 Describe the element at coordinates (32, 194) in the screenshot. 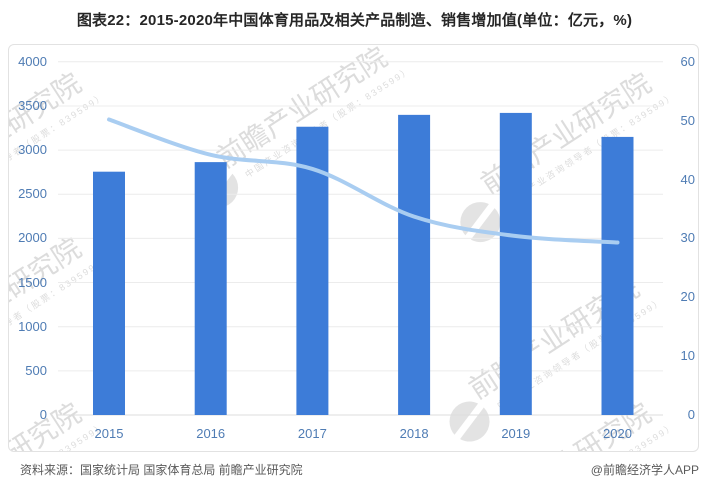

I see `left-axis-tick: 2500` at that location.